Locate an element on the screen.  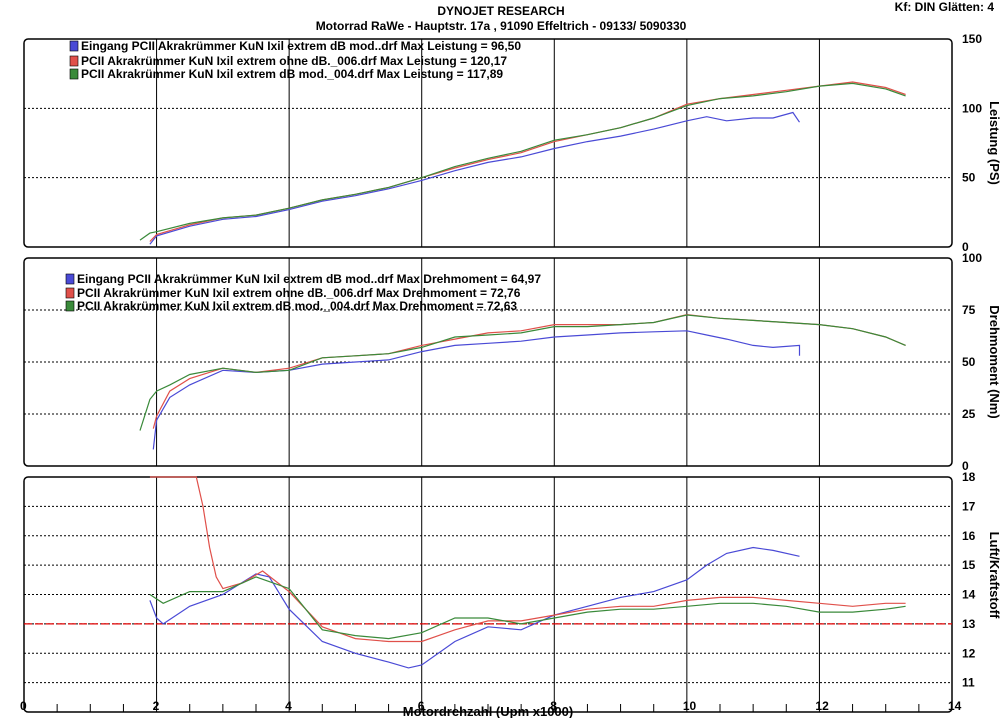
power-ytick-label: 150 is located at coordinates (972, 39).